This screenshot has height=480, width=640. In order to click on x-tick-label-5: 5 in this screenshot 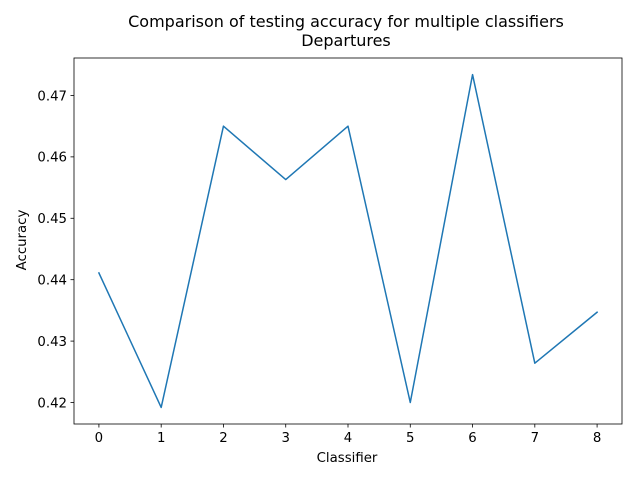, I will do `click(410, 438)`.